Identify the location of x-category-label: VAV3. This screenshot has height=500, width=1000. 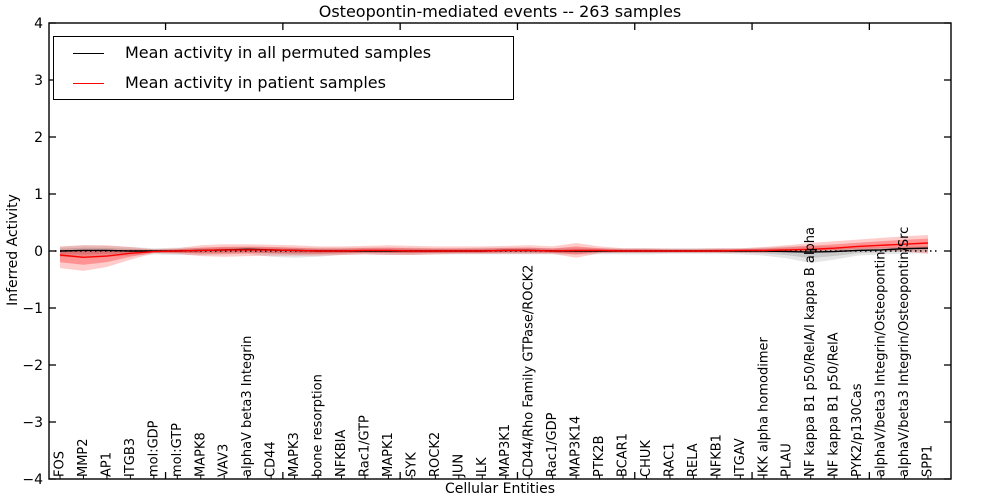
(224, 460).